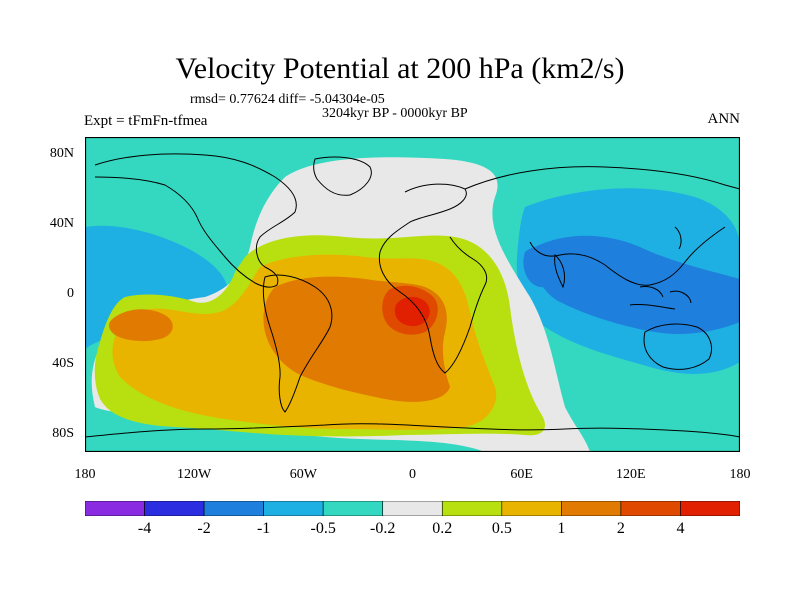  Describe the element at coordinates (61, 153) in the screenshot. I see `lat-tick-label: 80N` at that location.